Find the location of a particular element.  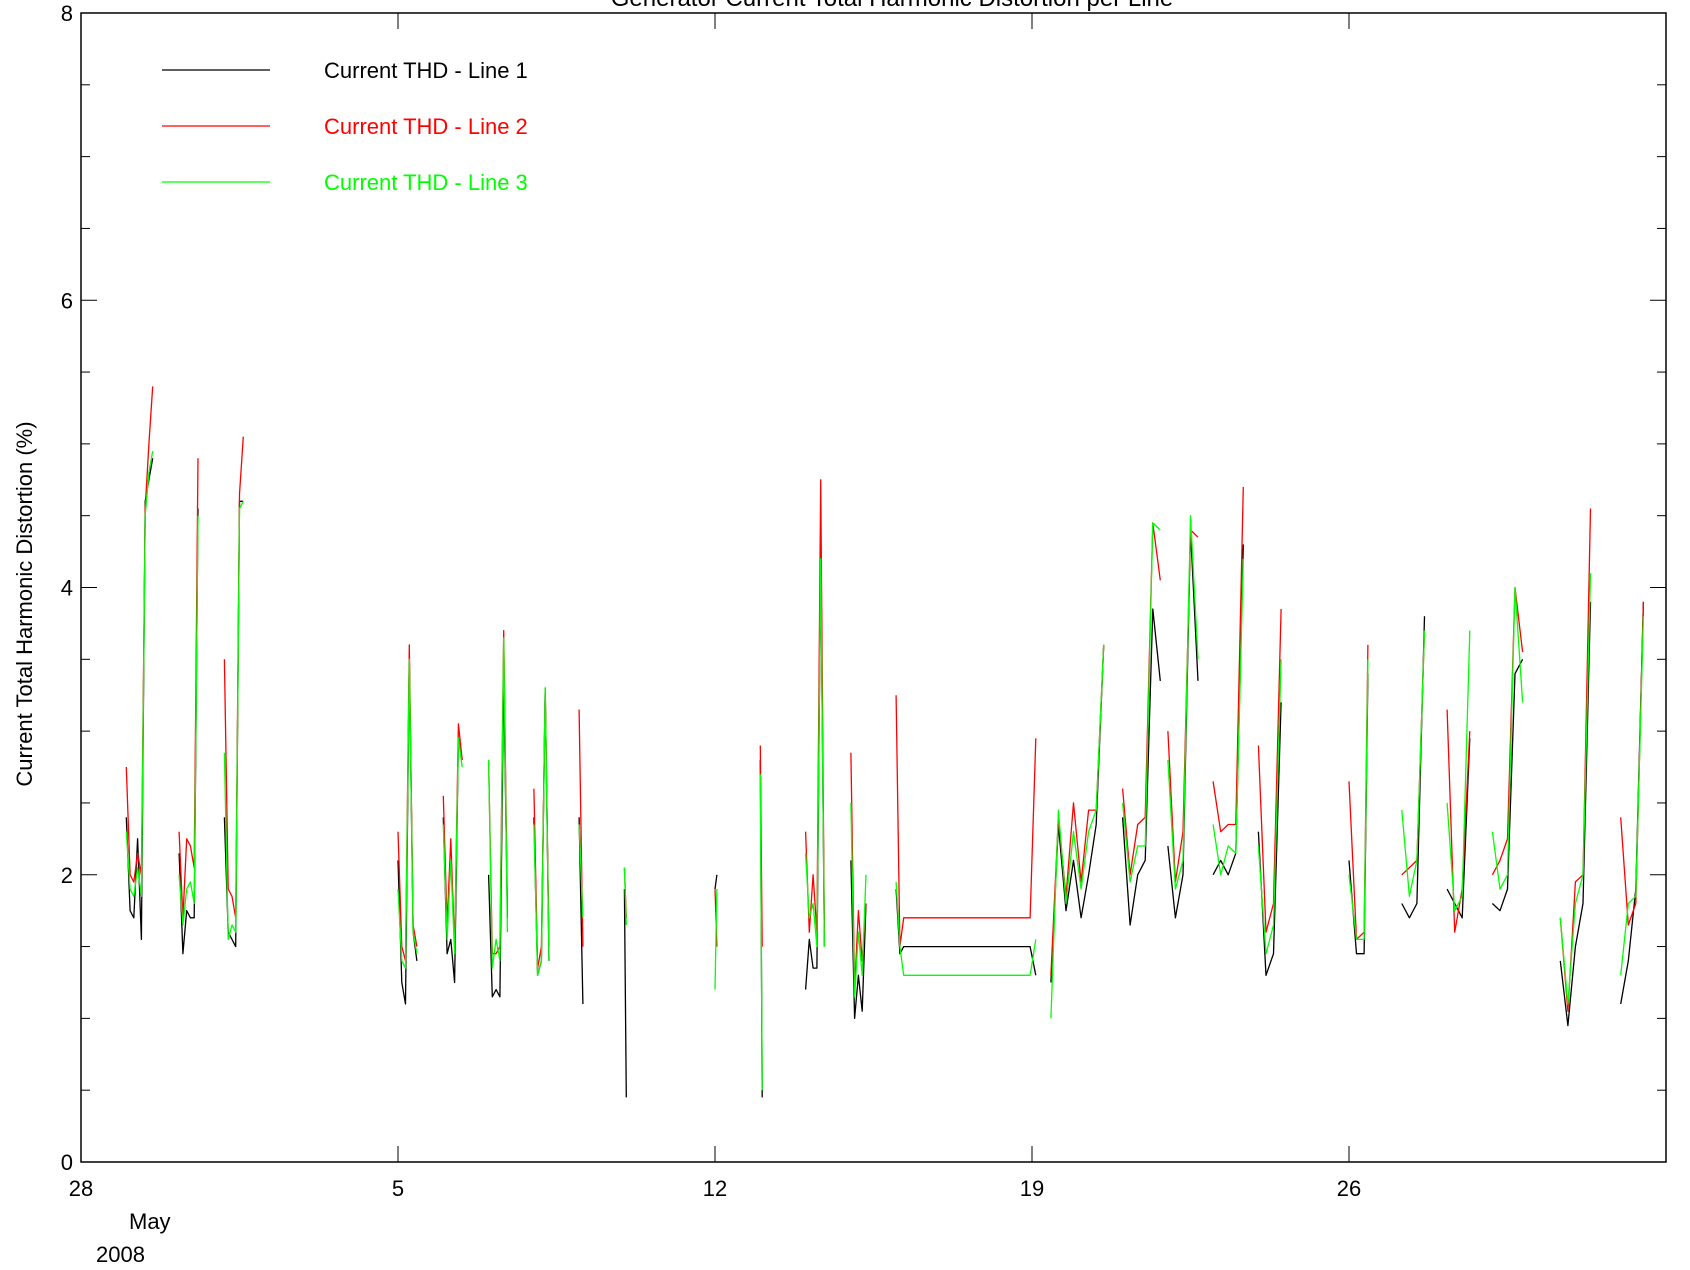

x-tick-label: 19 is located at coordinates (1032, 1188).